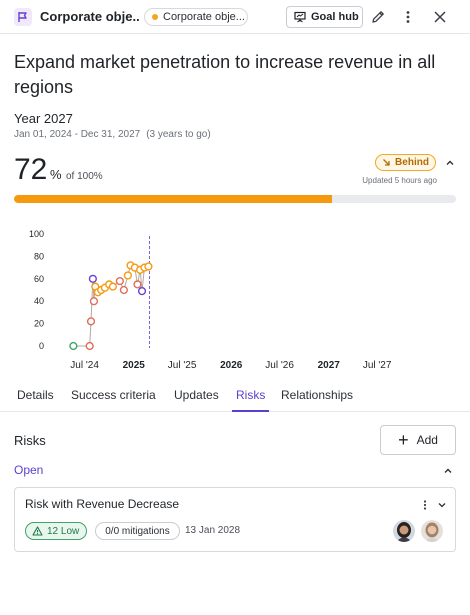  I want to click on y-tick-label: 60, so click(39, 279).